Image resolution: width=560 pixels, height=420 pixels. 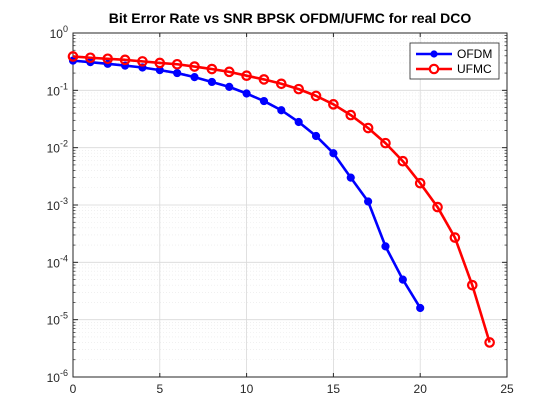 I want to click on legend-marker-ofdm, so click(x=434, y=54).